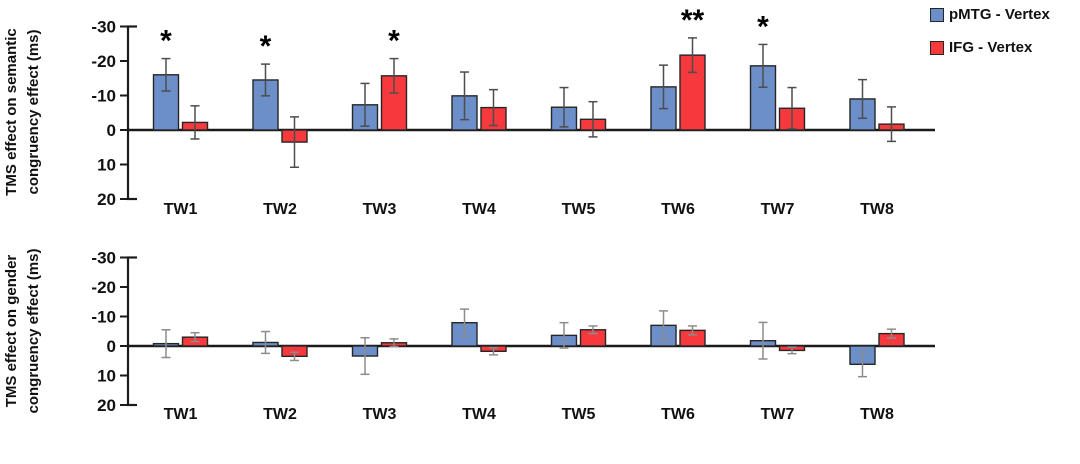 The height and width of the screenshot is (464, 1080). I want to click on ifg-series-swatch-icon, so click(937, 47).